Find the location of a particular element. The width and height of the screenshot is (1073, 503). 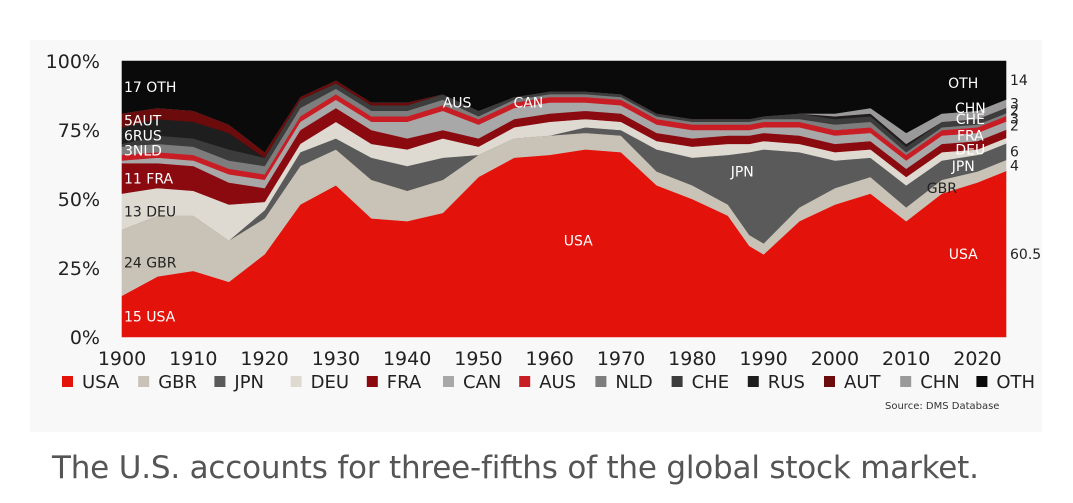

end-label-usa: 60.5 is located at coordinates (1025, 255).